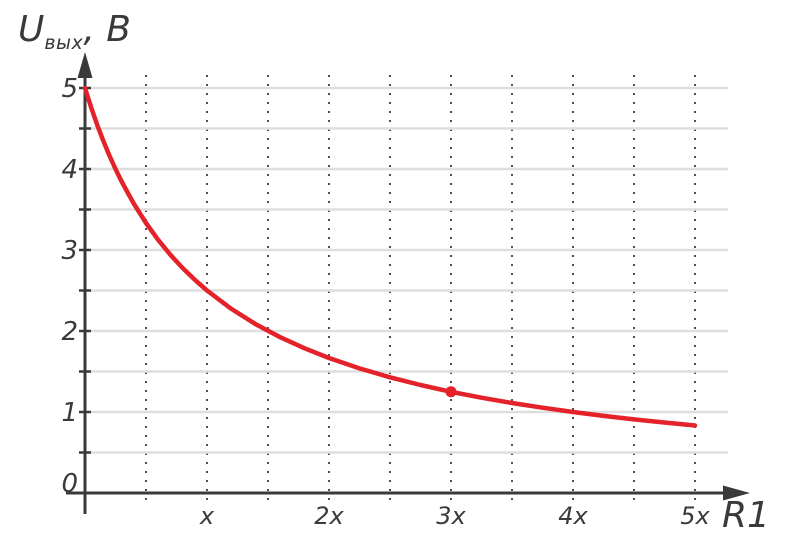 The height and width of the screenshot is (556, 800). Describe the element at coordinates (69, 251) in the screenshot. I see `y-tick-label: 3` at that location.